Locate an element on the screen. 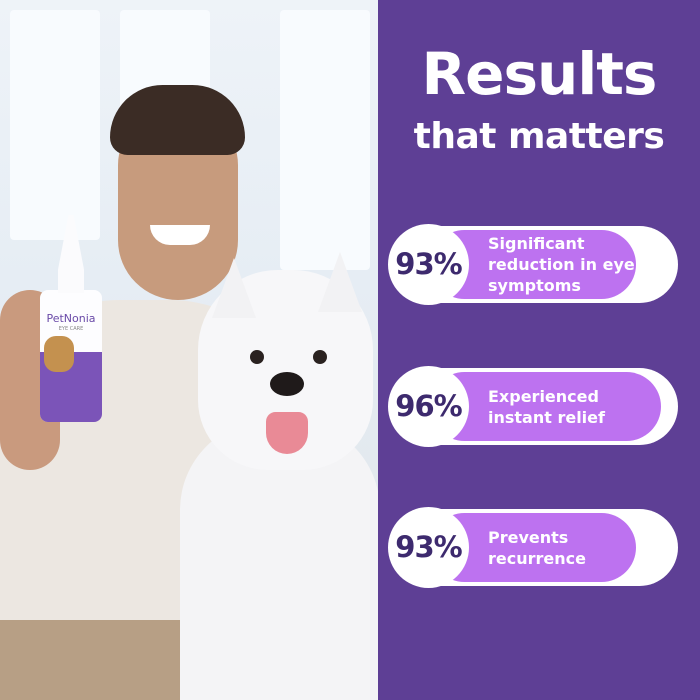 Image resolution: width=700 pixels, height=700 pixels. man-pants is located at coordinates (105, 660).